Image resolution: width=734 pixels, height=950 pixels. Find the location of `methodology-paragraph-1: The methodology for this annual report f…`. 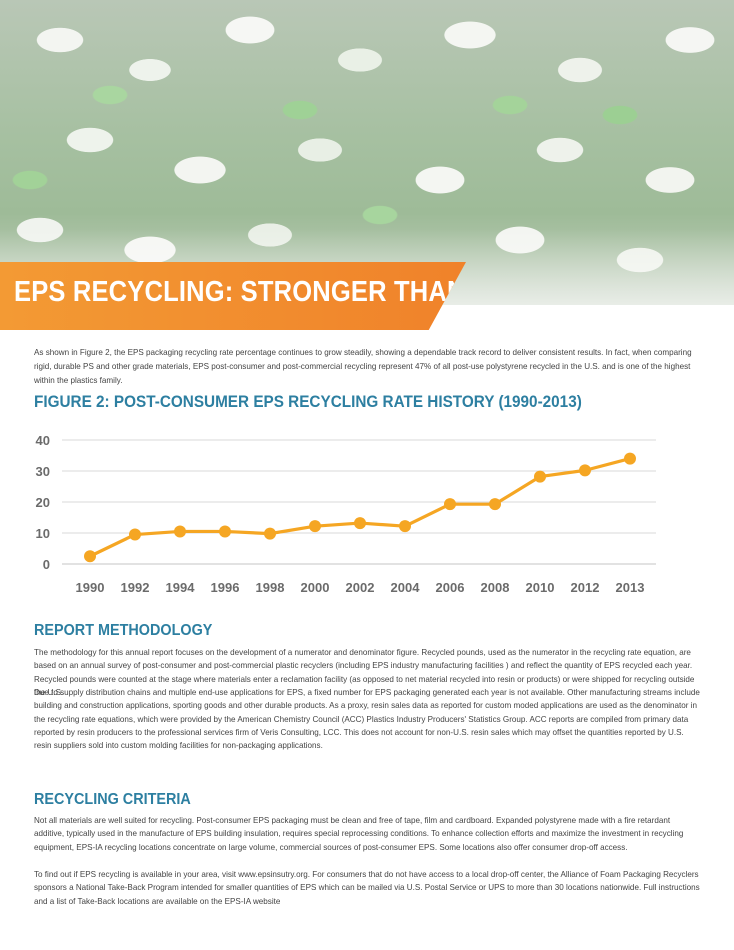

methodology-paragraph-1: The methodology for this annual report f… is located at coordinates (364, 672).